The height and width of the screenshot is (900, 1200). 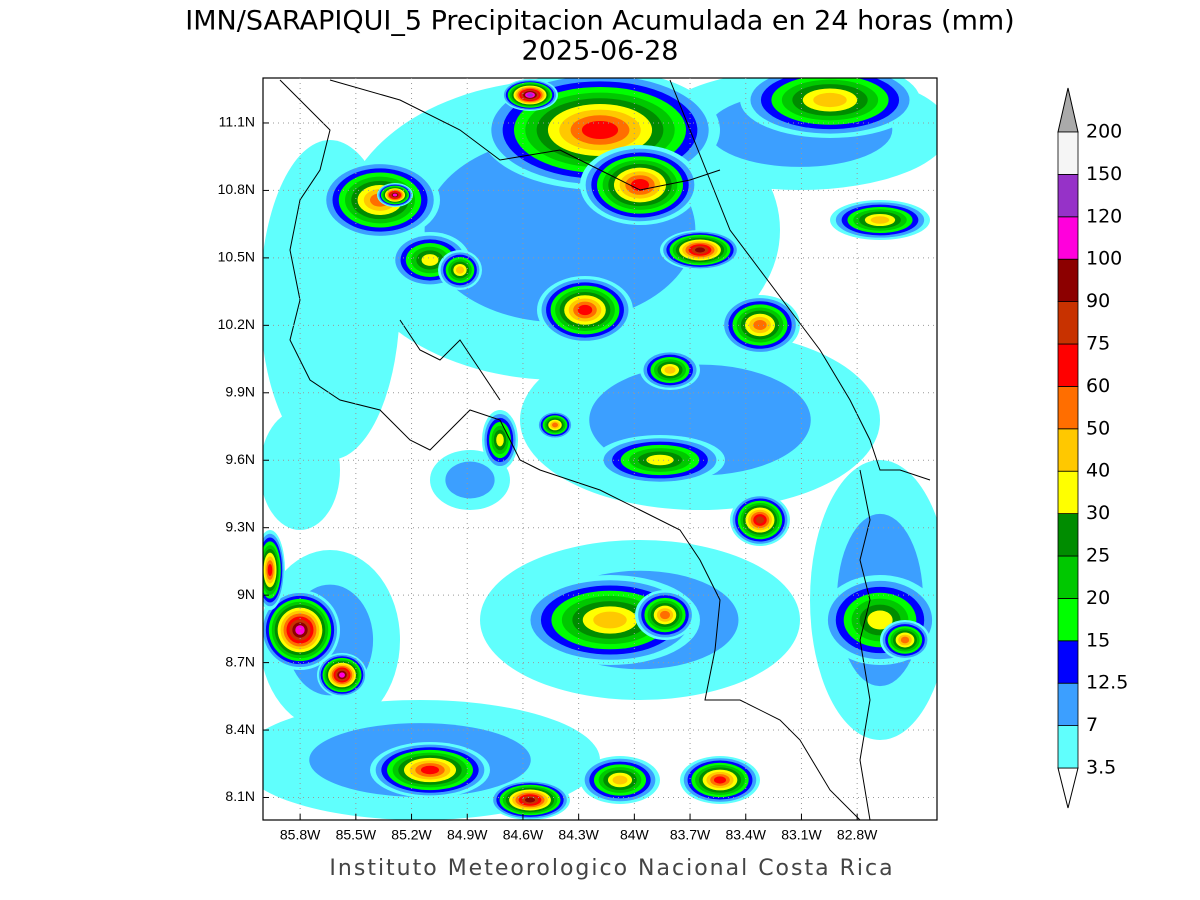 I want to click on y-tick-label: 9.6N, so click(x=240, y=459).